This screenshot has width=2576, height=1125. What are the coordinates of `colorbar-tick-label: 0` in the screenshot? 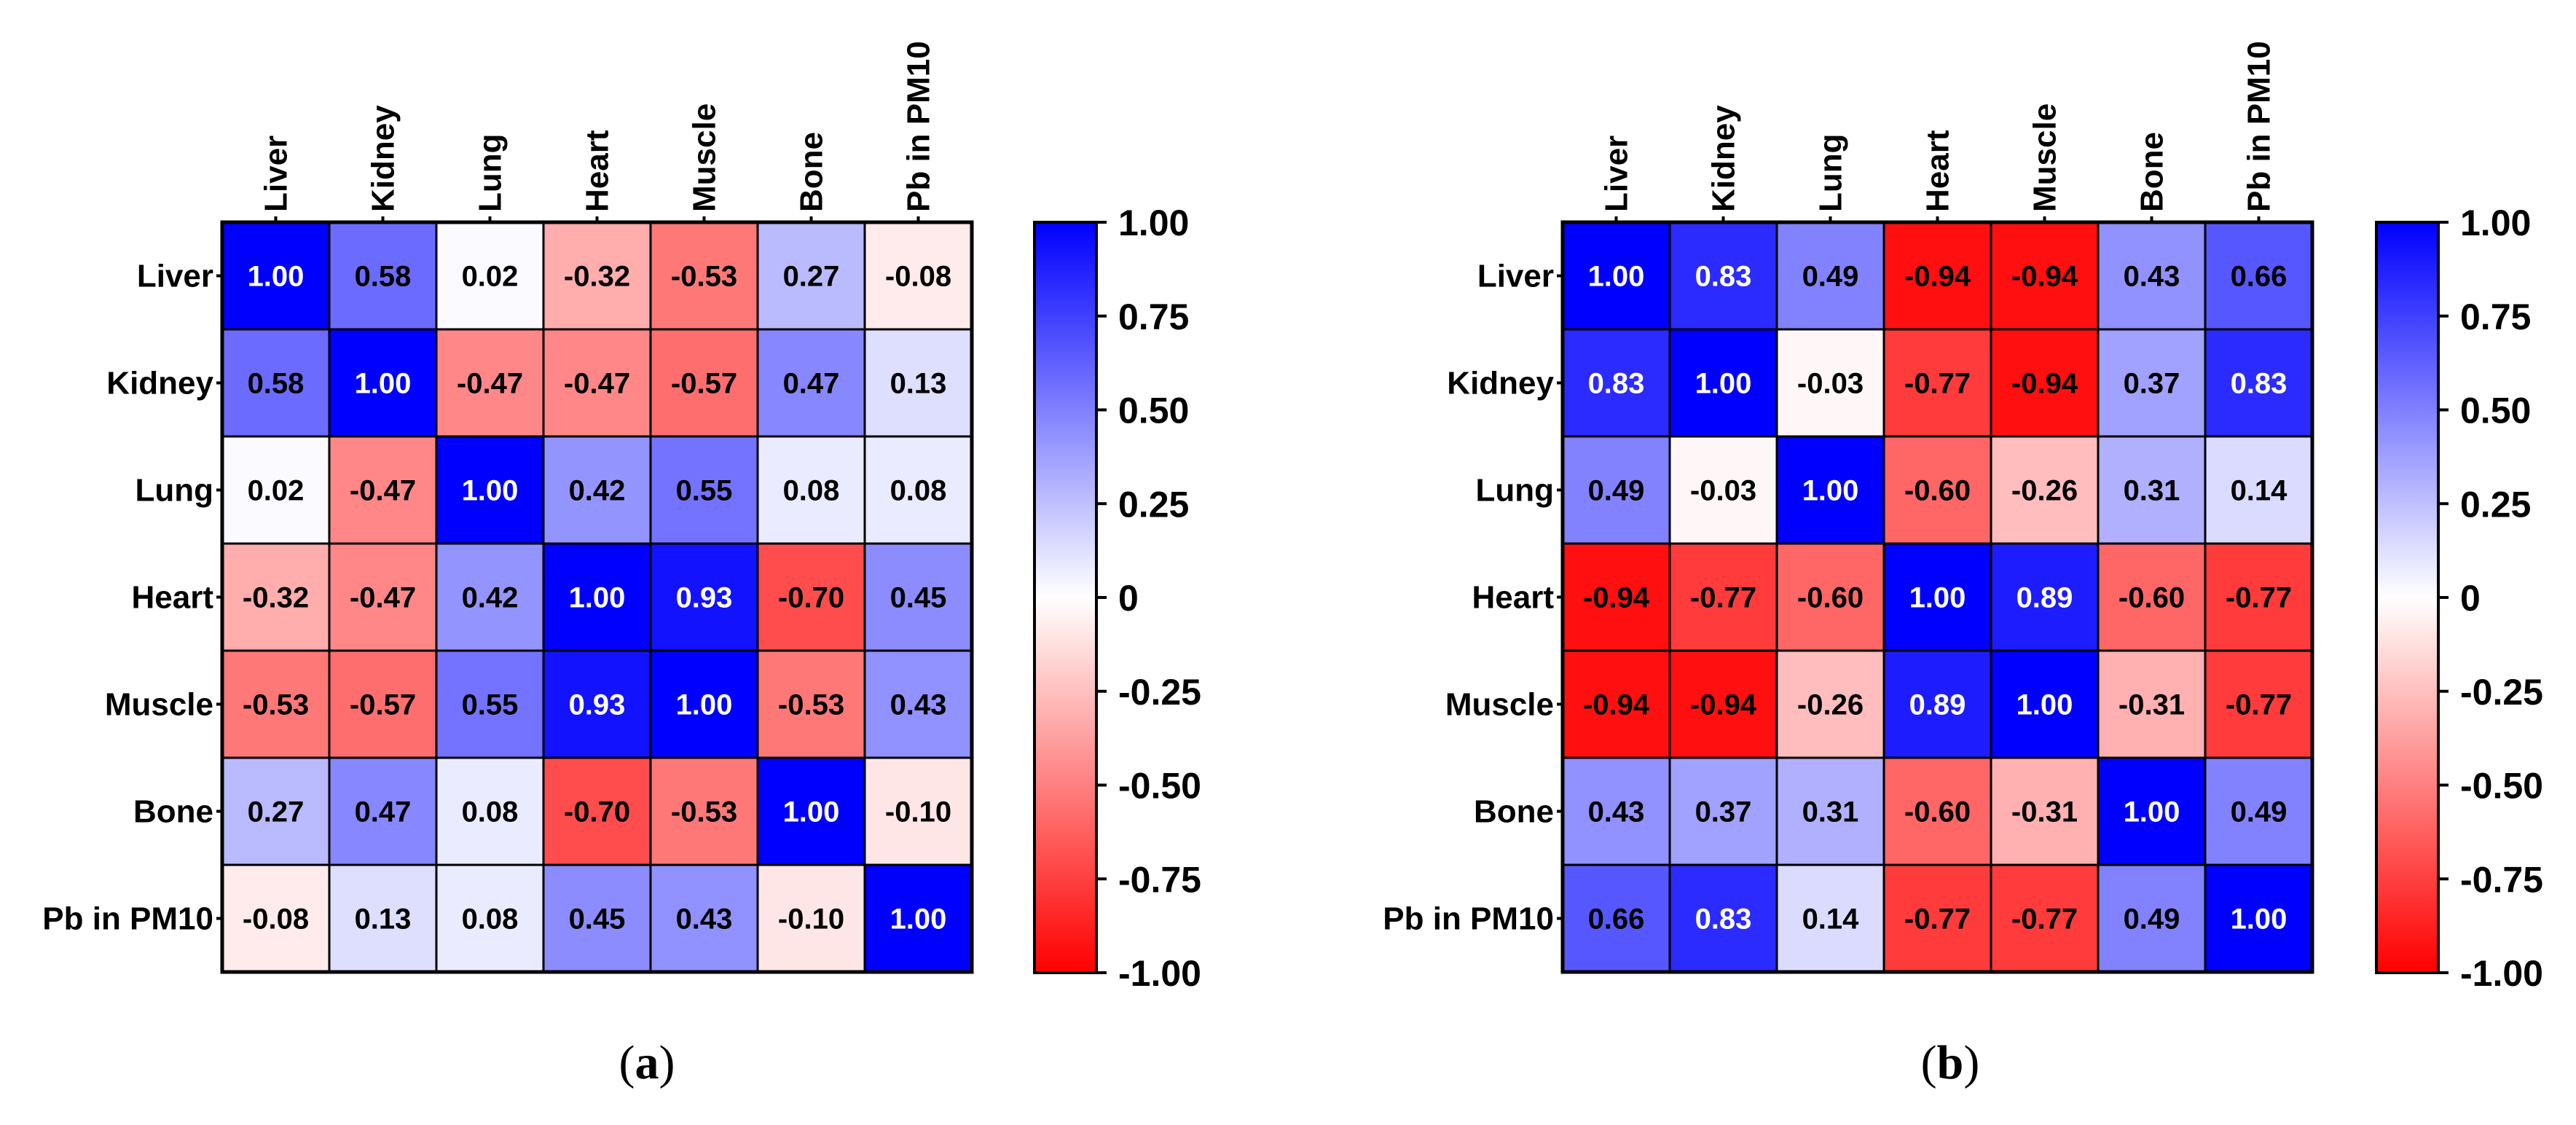 It's located at (2470, 598).